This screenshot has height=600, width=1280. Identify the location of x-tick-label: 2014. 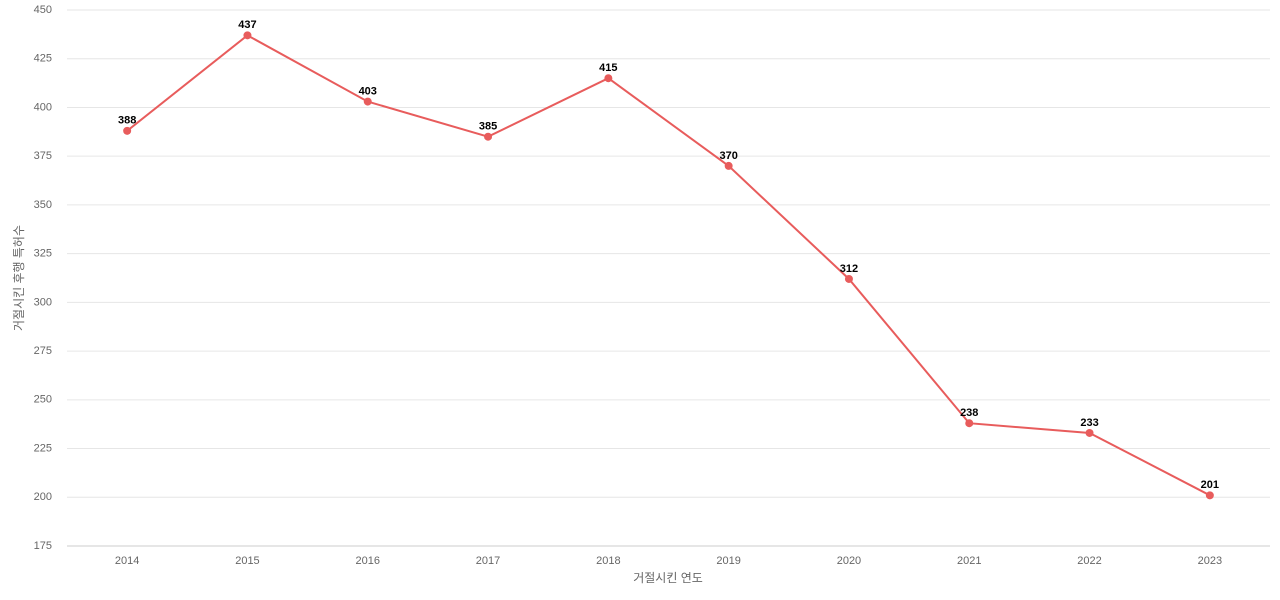
(127, 561).